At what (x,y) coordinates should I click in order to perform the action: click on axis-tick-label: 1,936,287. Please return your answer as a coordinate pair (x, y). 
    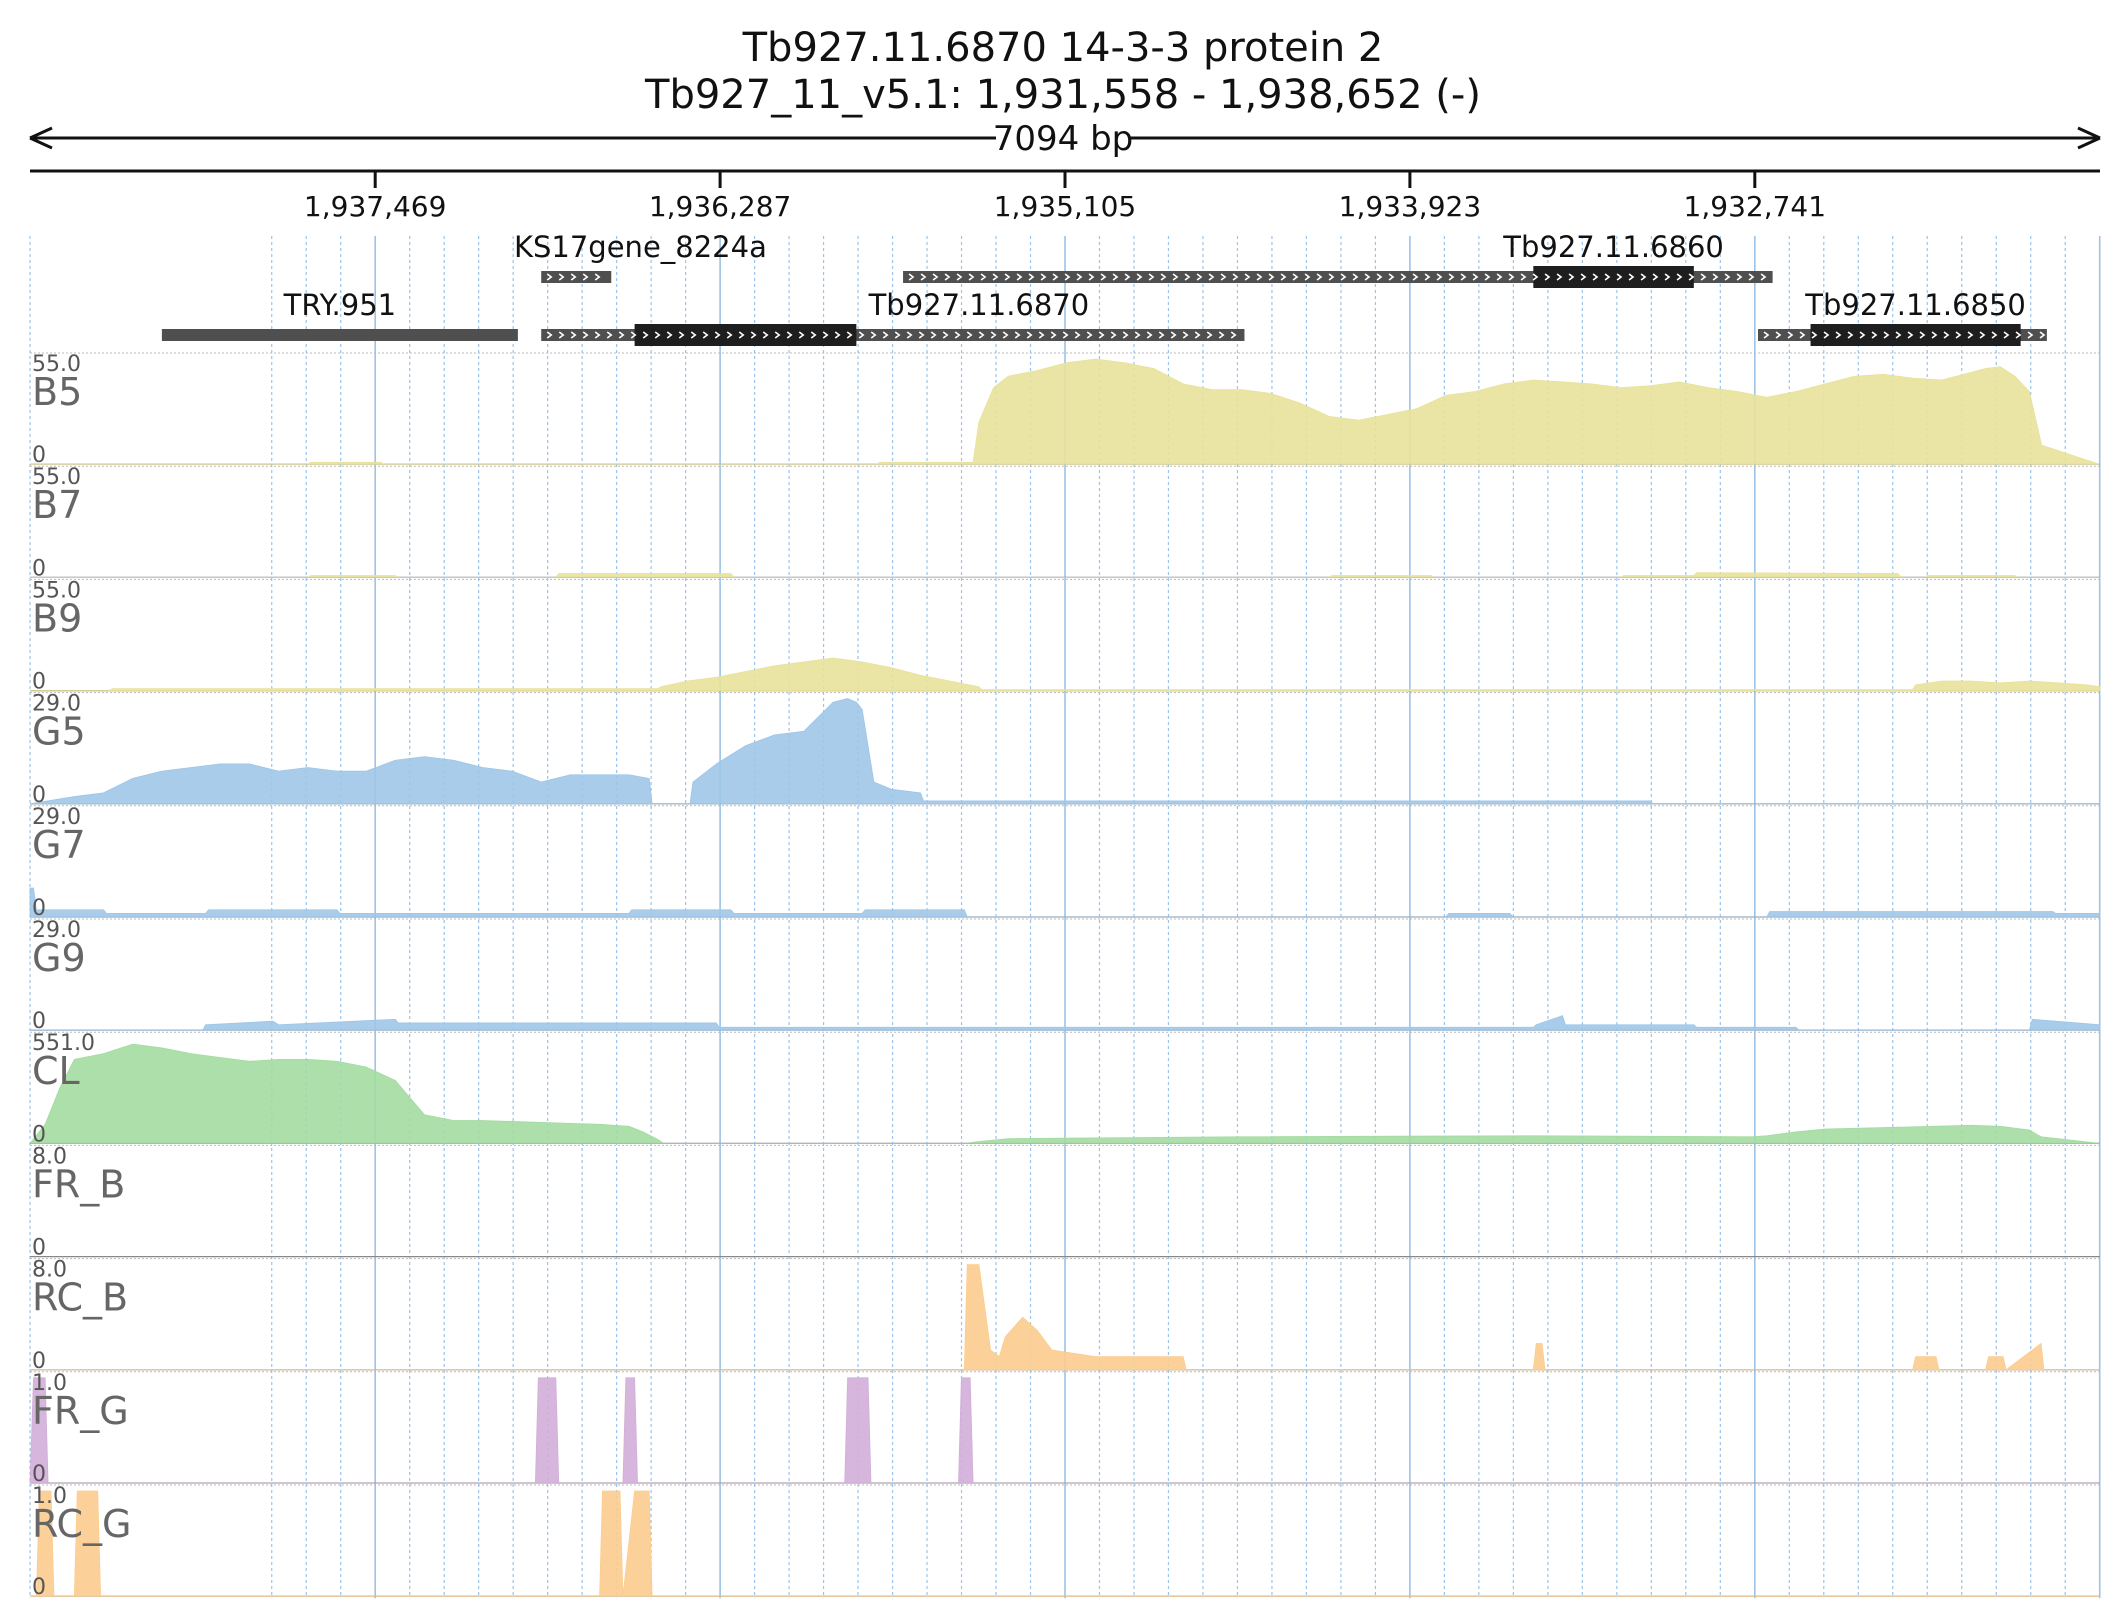
    Looking at the image, I should click on (720, 206).